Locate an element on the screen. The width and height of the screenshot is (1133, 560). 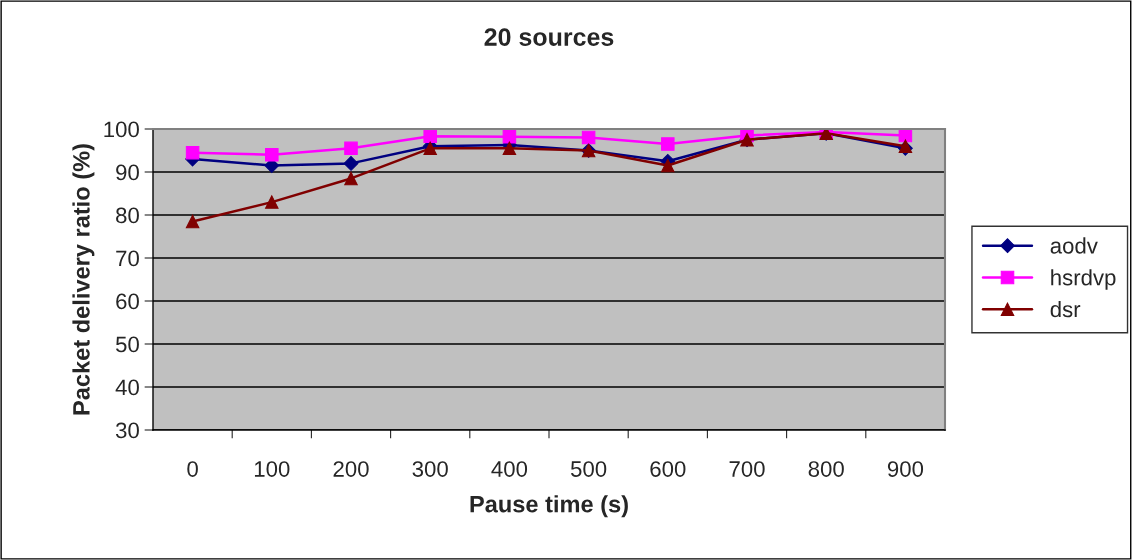
y-axis-title: Packet delivery ratio (%) is located at coordinates (83, 279).